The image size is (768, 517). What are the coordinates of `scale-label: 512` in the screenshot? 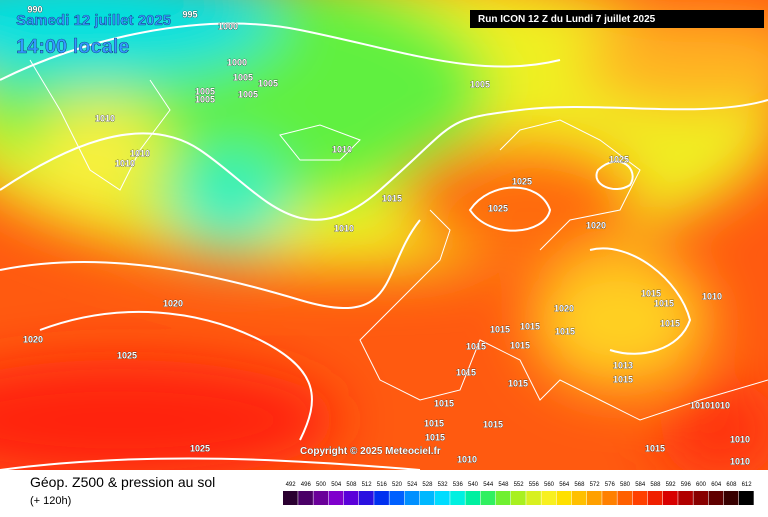 It's located at (367, 485).